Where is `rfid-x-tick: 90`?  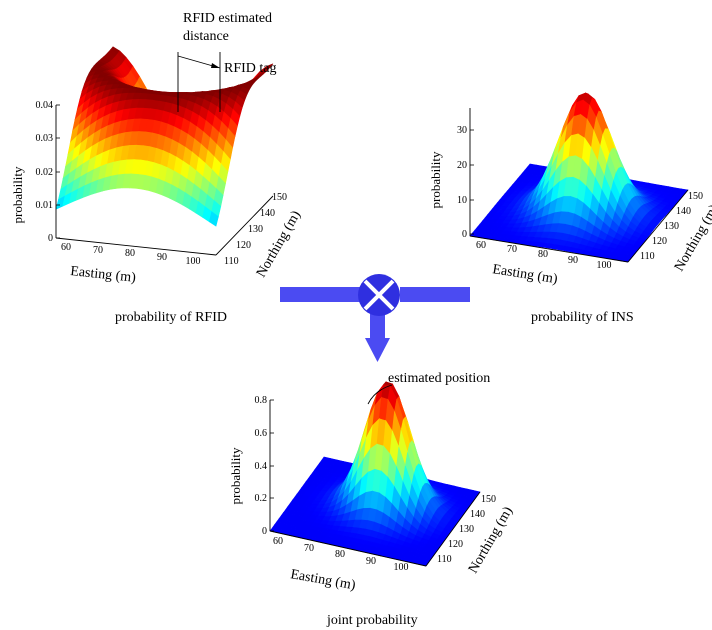 rfid-x-tick: 90 is located at coordinates (162, 257).